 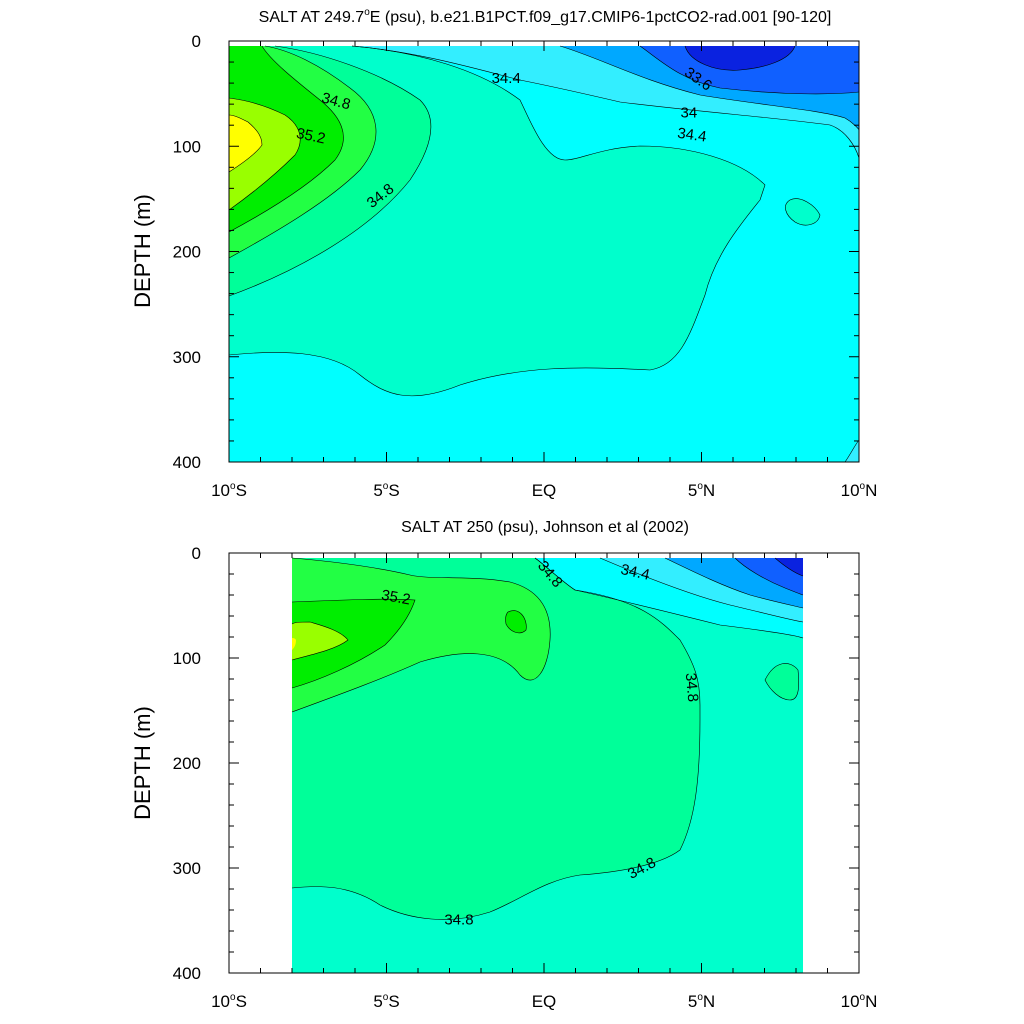 What do you see at coordinates (396, 598) in the screenshot?
I see `bottom-contour-label: 35.2` at bounding box center [396, 598].